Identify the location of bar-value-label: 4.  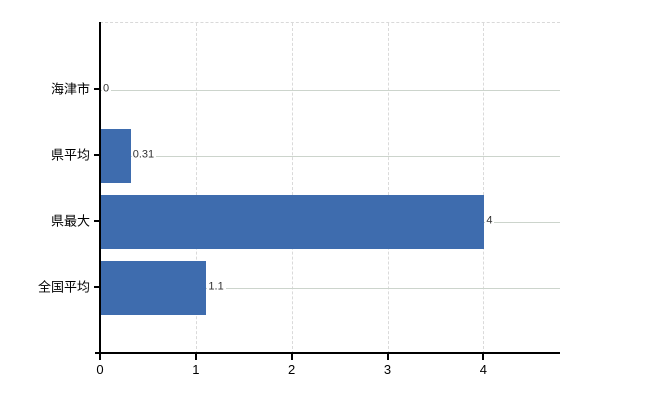
(490, 220).